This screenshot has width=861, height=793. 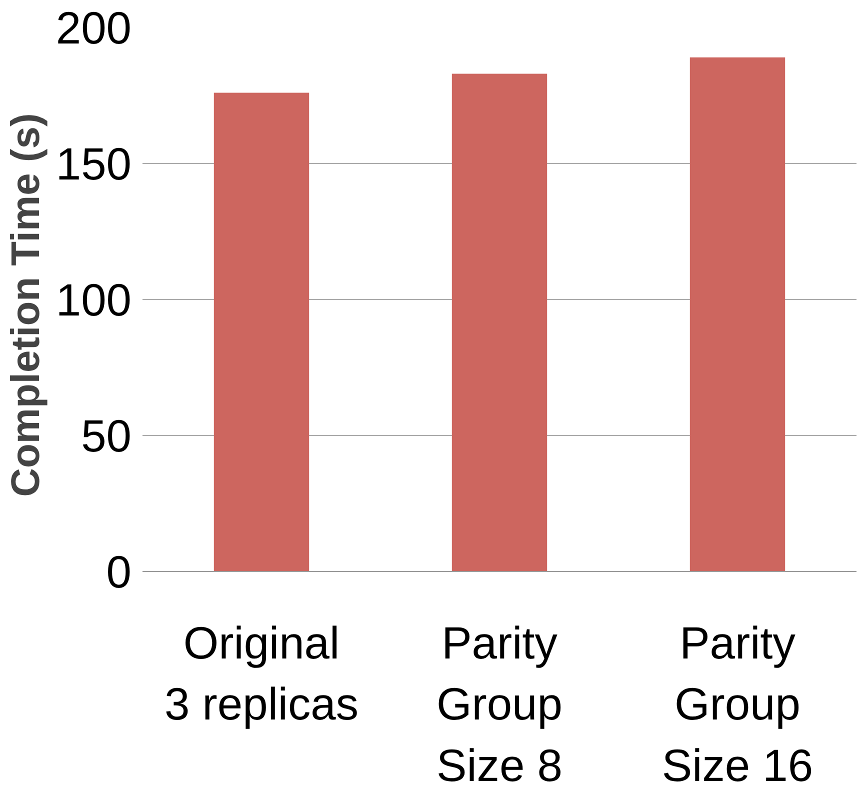 What do you see at coordinates (94, 28) in the screenshot?
I see `y-tick-label: 200` at bounding box center [94, 28].